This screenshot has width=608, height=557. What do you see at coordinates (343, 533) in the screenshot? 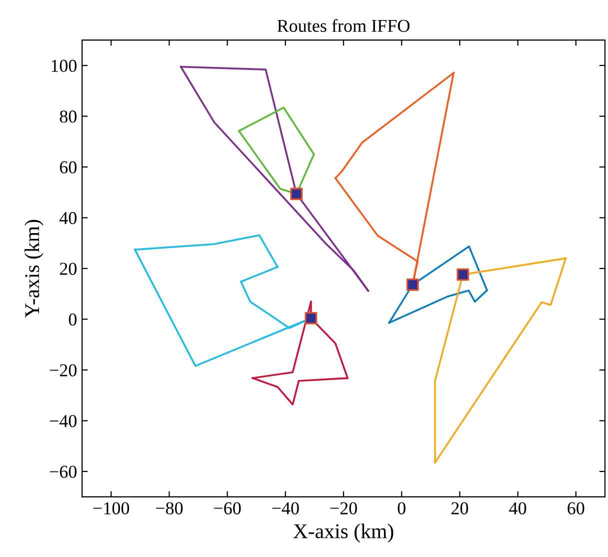
I see `x-axis-title: X-axis (km)` at bounding box center [343, 533].